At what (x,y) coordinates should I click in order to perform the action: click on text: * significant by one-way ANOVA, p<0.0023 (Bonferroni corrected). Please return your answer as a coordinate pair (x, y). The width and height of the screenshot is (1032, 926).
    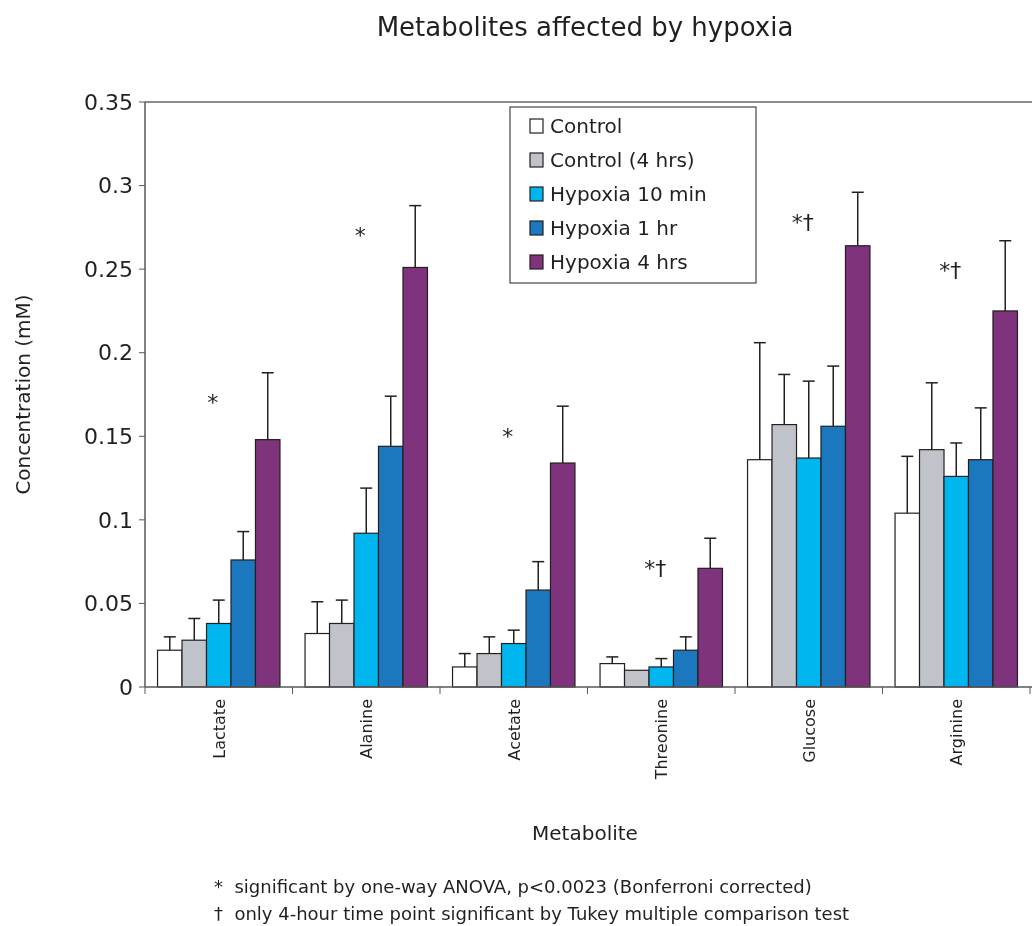
    Looking at the image, I should click on (513, 886).